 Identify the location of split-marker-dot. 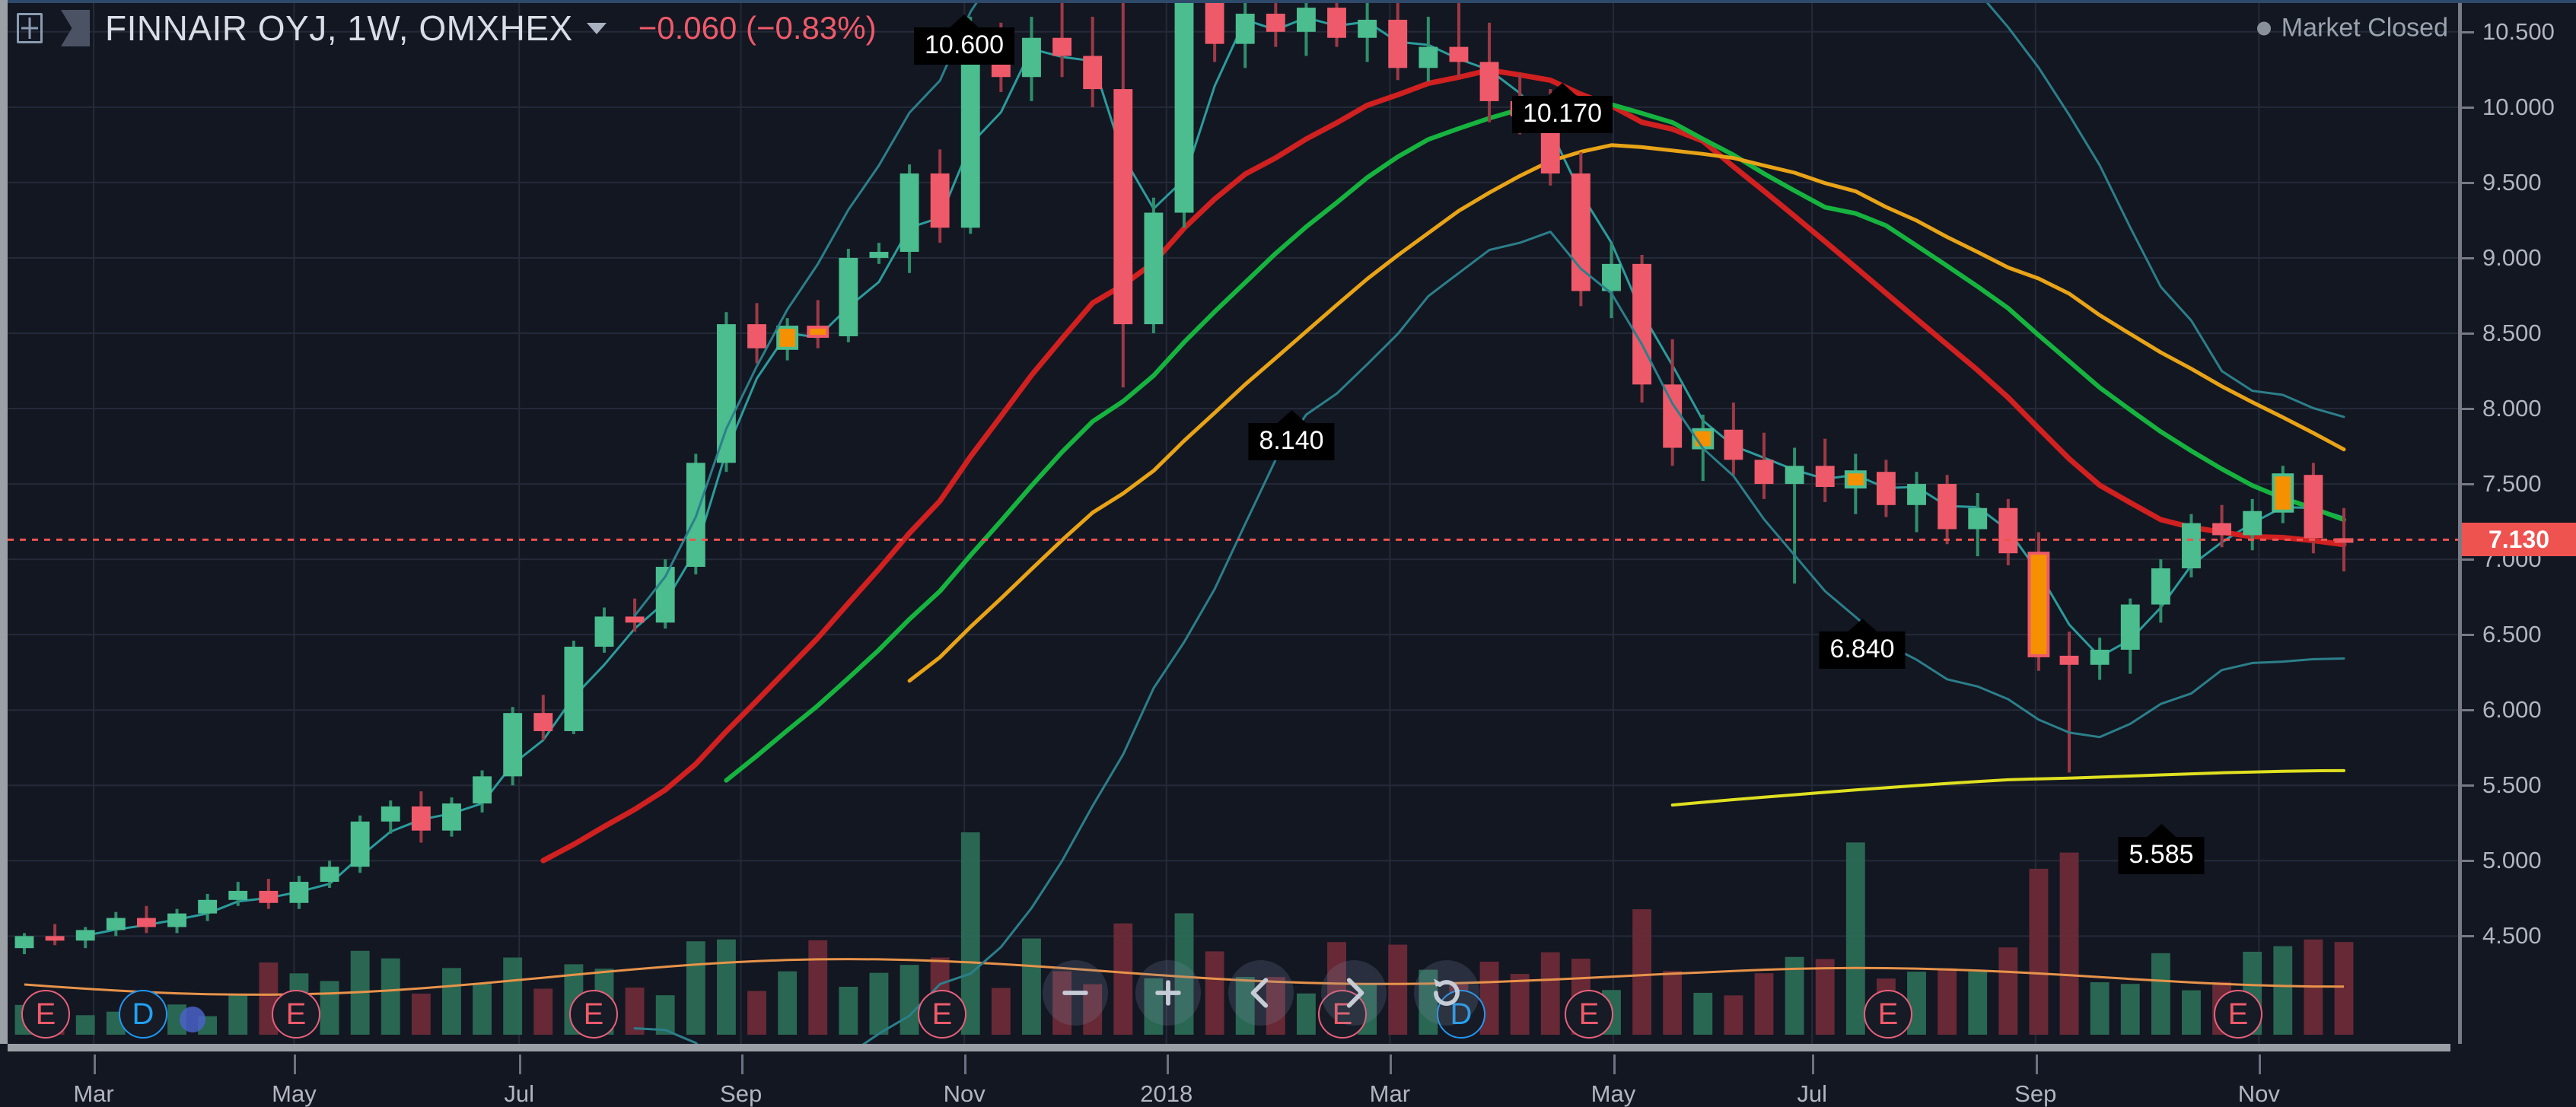
(192, 1019).